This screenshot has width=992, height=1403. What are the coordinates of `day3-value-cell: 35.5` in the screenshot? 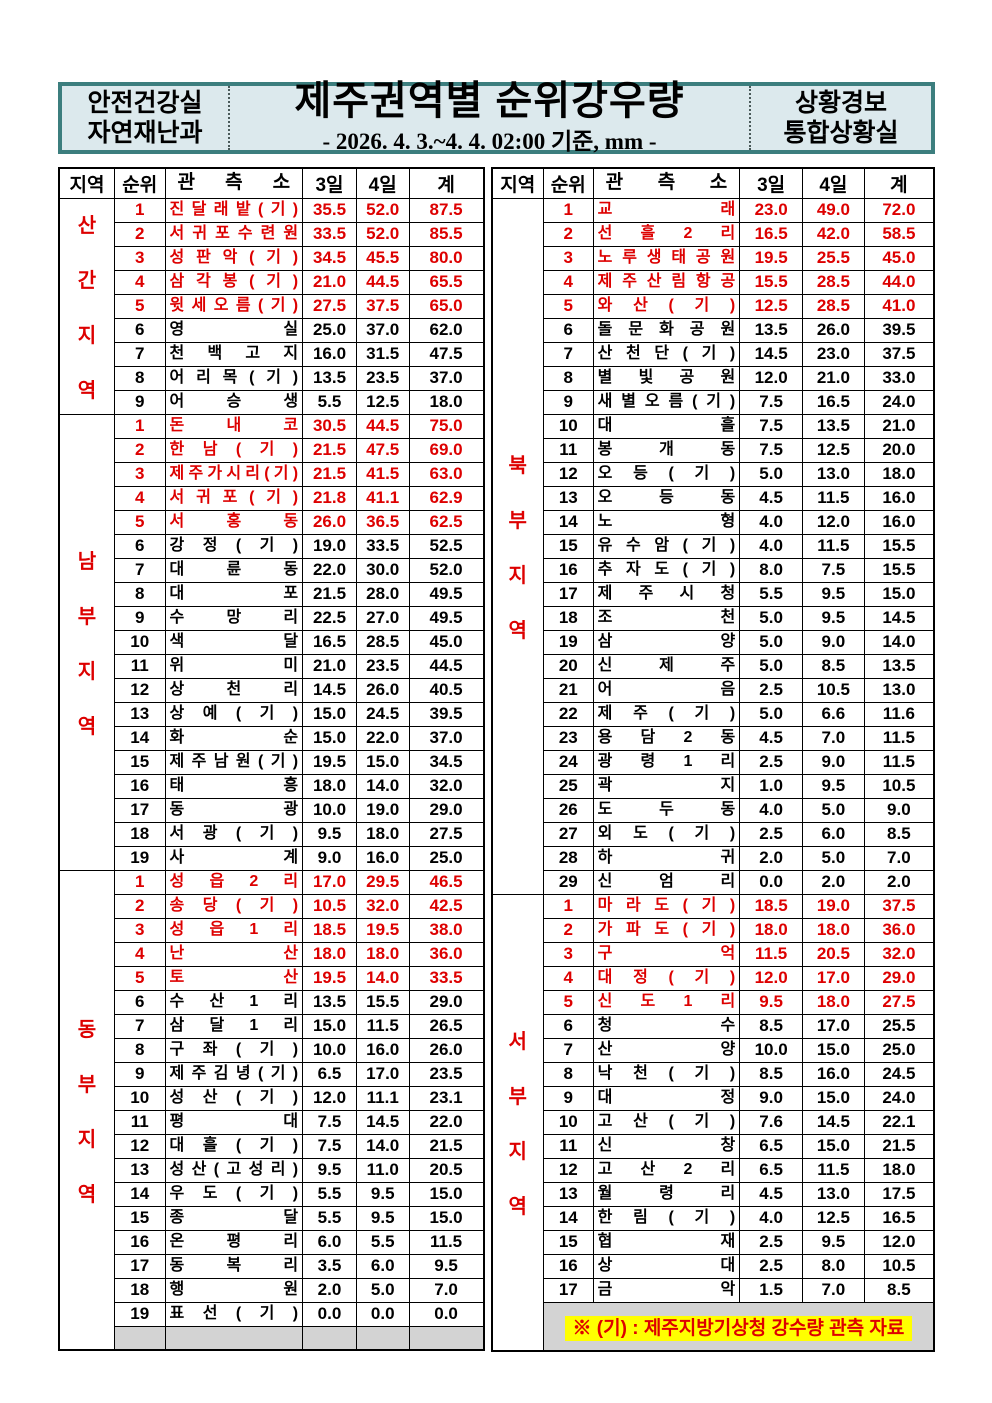 It's located at (329, 210).